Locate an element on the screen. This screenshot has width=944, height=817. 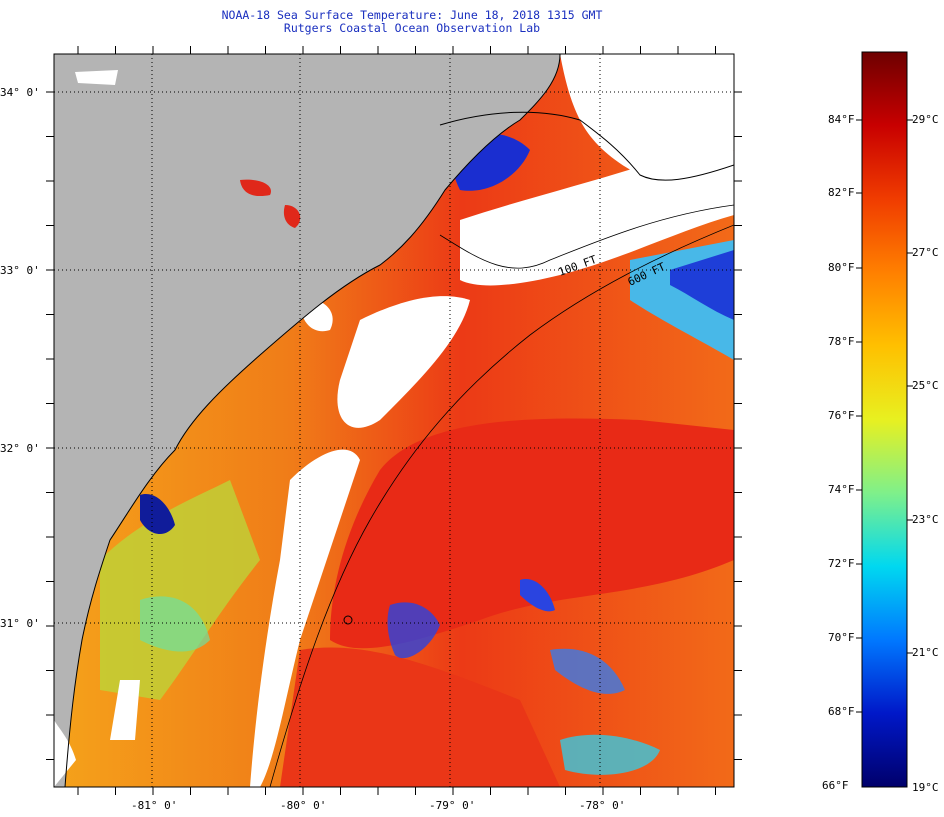
cold-water-northeast is located at coordinates (702, 285).